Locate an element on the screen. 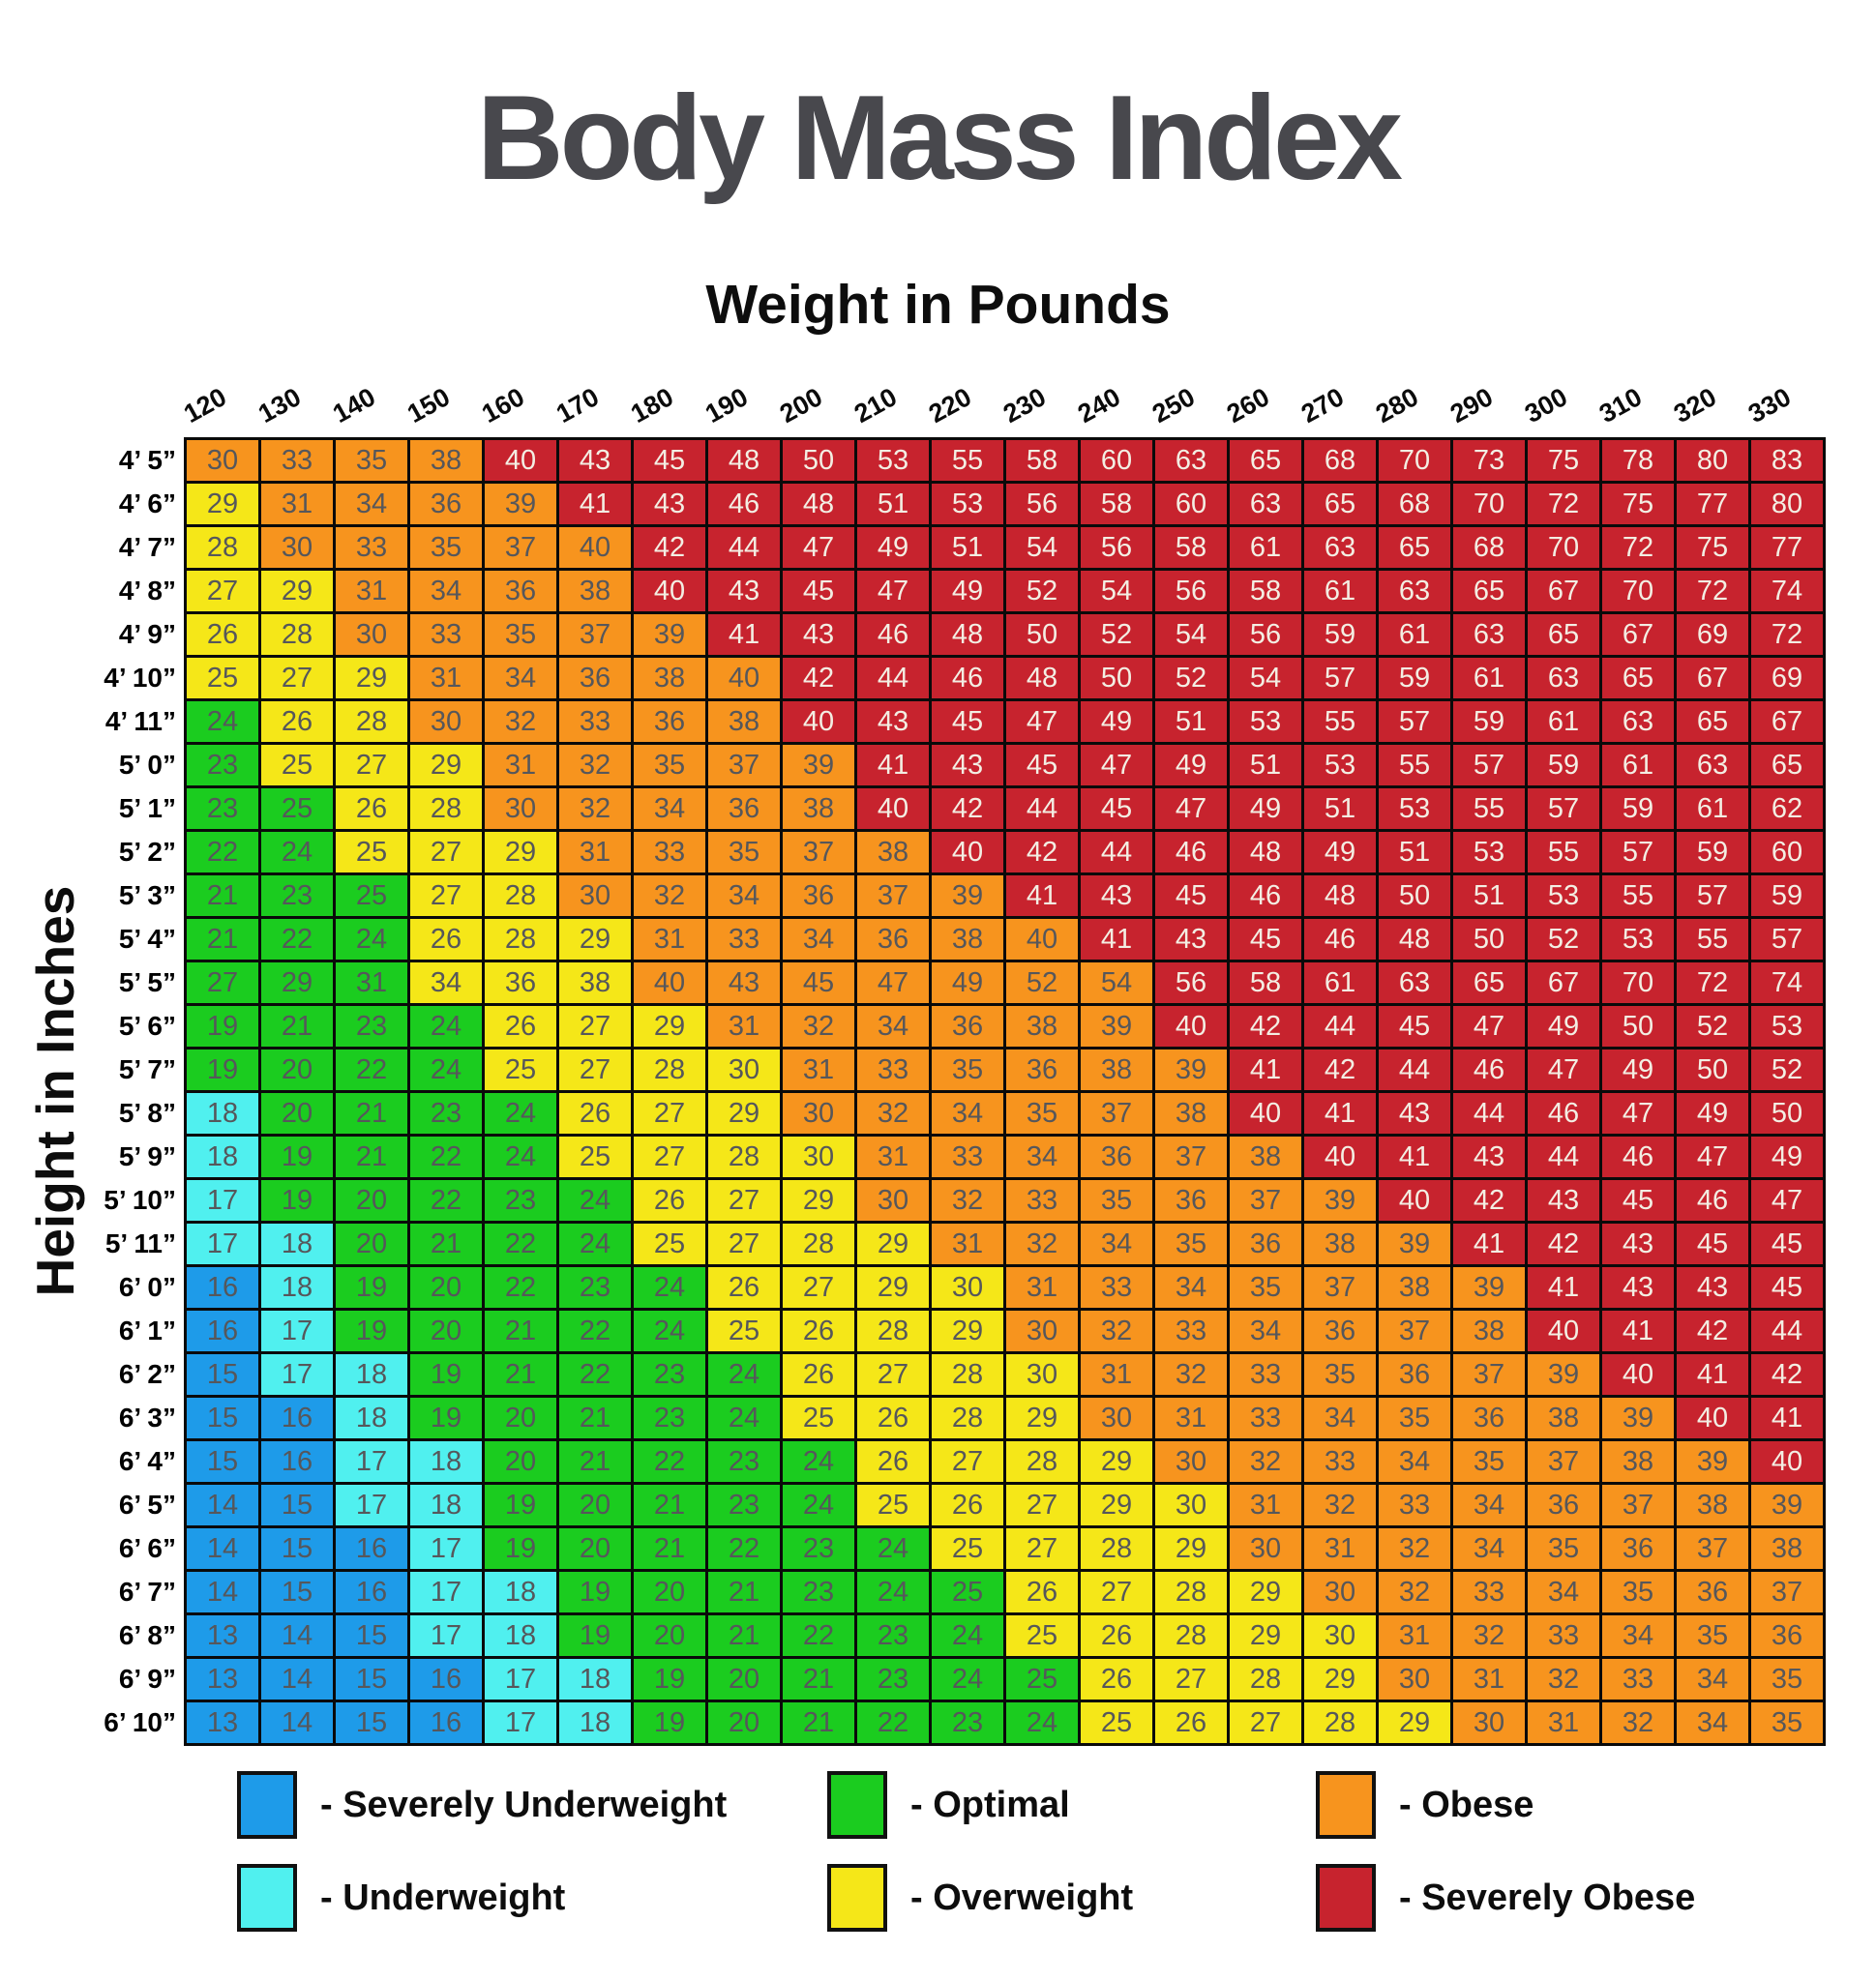  weight-column-header-label: 200 is located at coordinates (800, 405).